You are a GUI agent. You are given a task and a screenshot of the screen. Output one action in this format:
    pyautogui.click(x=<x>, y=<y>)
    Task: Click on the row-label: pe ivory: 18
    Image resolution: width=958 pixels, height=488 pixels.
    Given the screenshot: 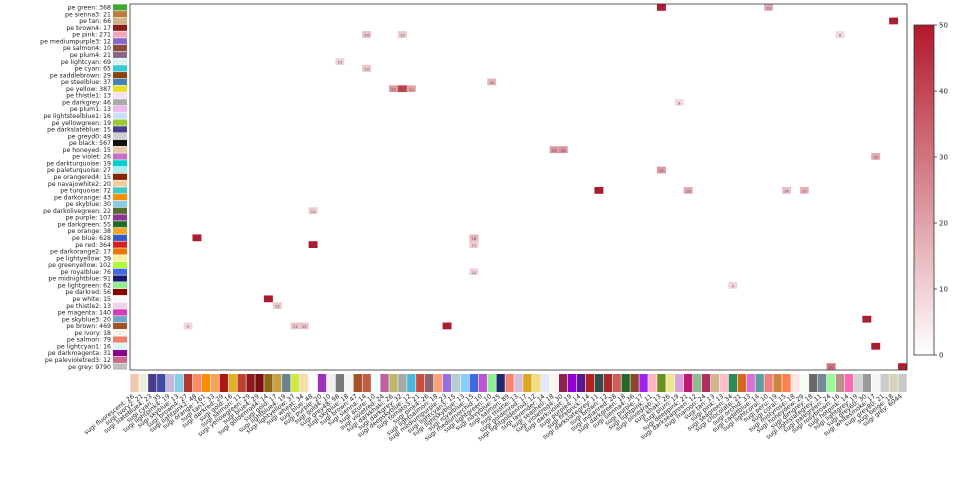 What is the action you would take?
    pyautogui.click(x=92, y=333)
    